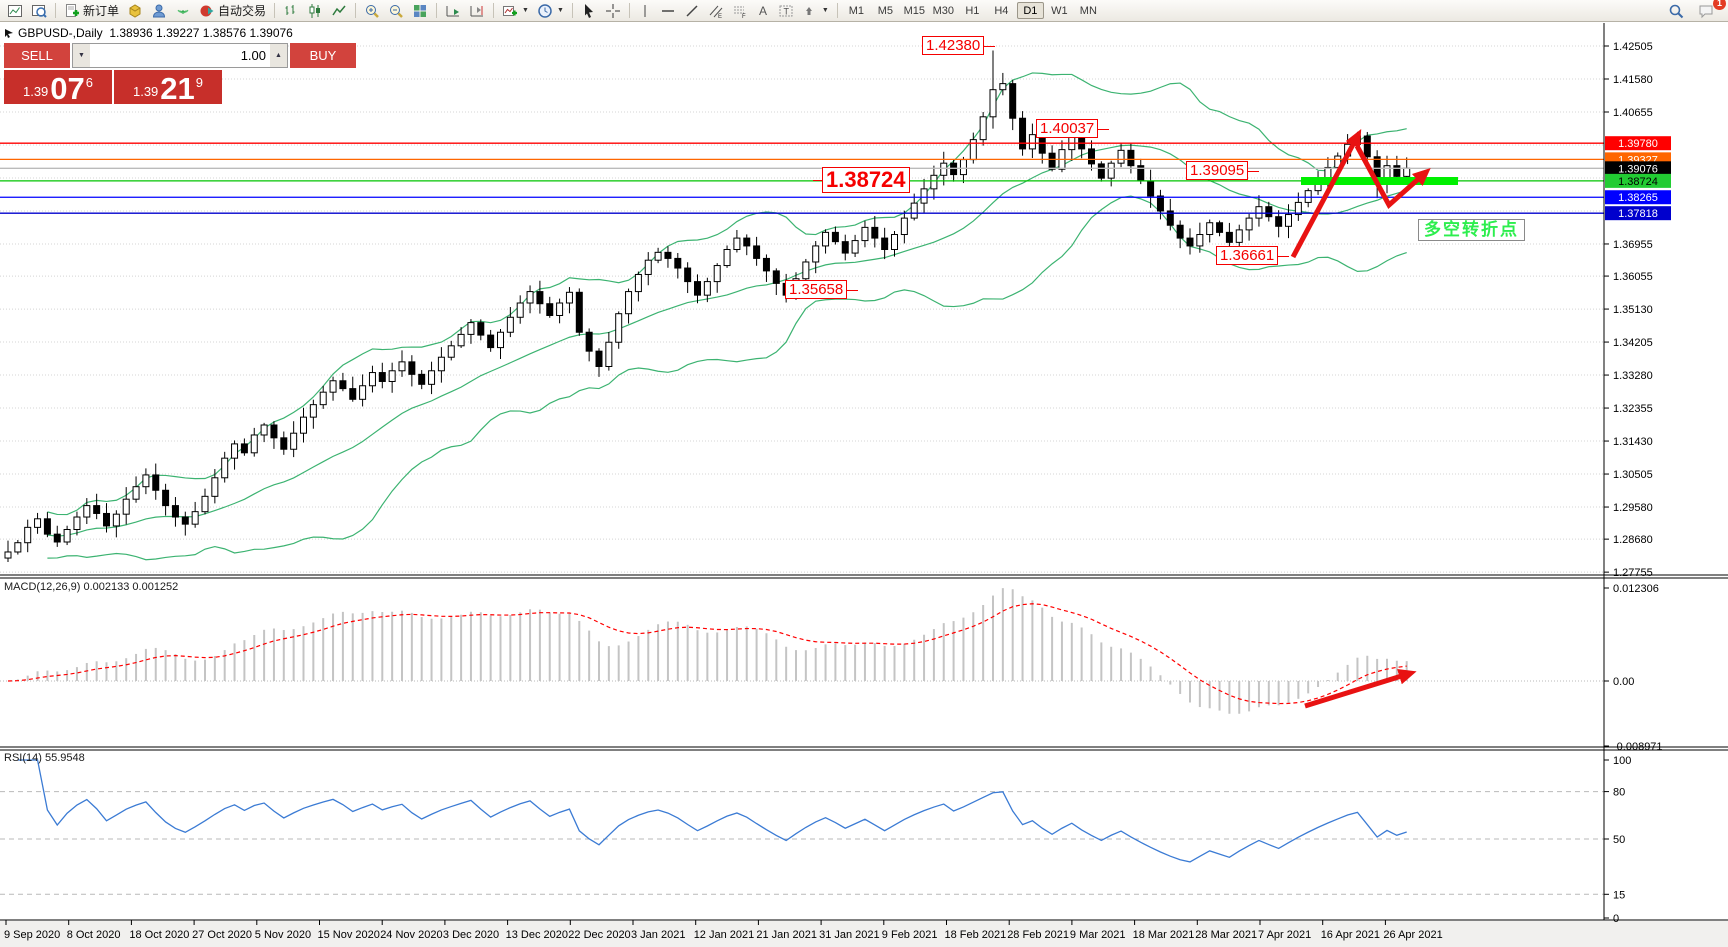  I want to click on timeframe-group: M1 M5 M15 M30 H1 H4 D1 W1 MN, so click(972, 11).